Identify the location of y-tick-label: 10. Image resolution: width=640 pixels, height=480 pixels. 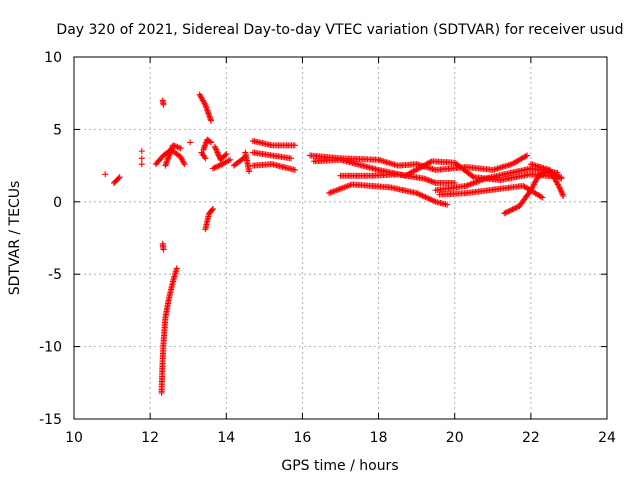
(53, 58).